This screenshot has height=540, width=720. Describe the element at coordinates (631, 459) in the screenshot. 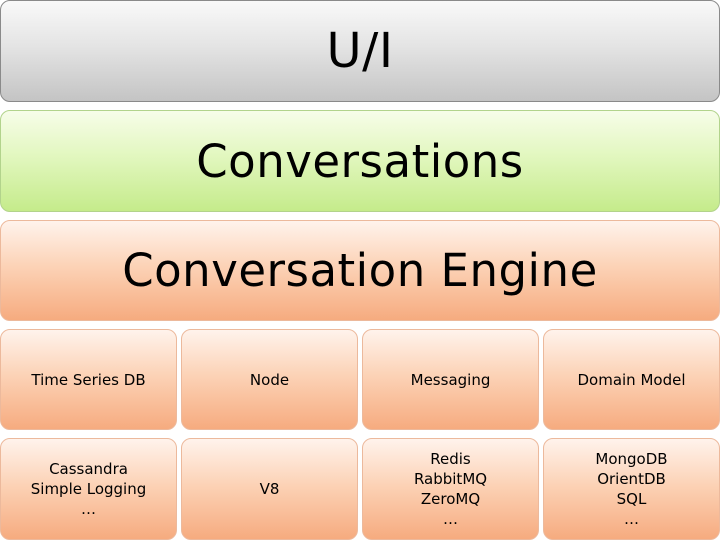

I see `impl-item-mongodb: MongoDB` at that location.